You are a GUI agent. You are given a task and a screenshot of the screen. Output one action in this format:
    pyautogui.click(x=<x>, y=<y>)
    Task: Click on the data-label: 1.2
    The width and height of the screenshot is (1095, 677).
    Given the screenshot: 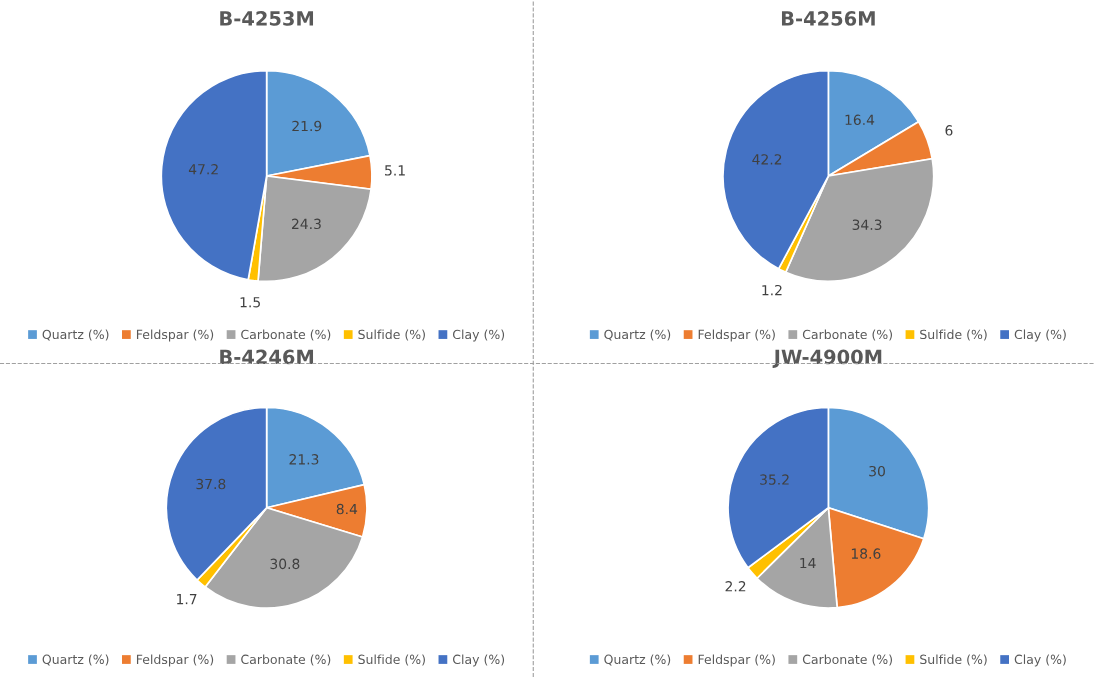 What is the action you would take?
    pyautogui.click(x=772, y=290)
    